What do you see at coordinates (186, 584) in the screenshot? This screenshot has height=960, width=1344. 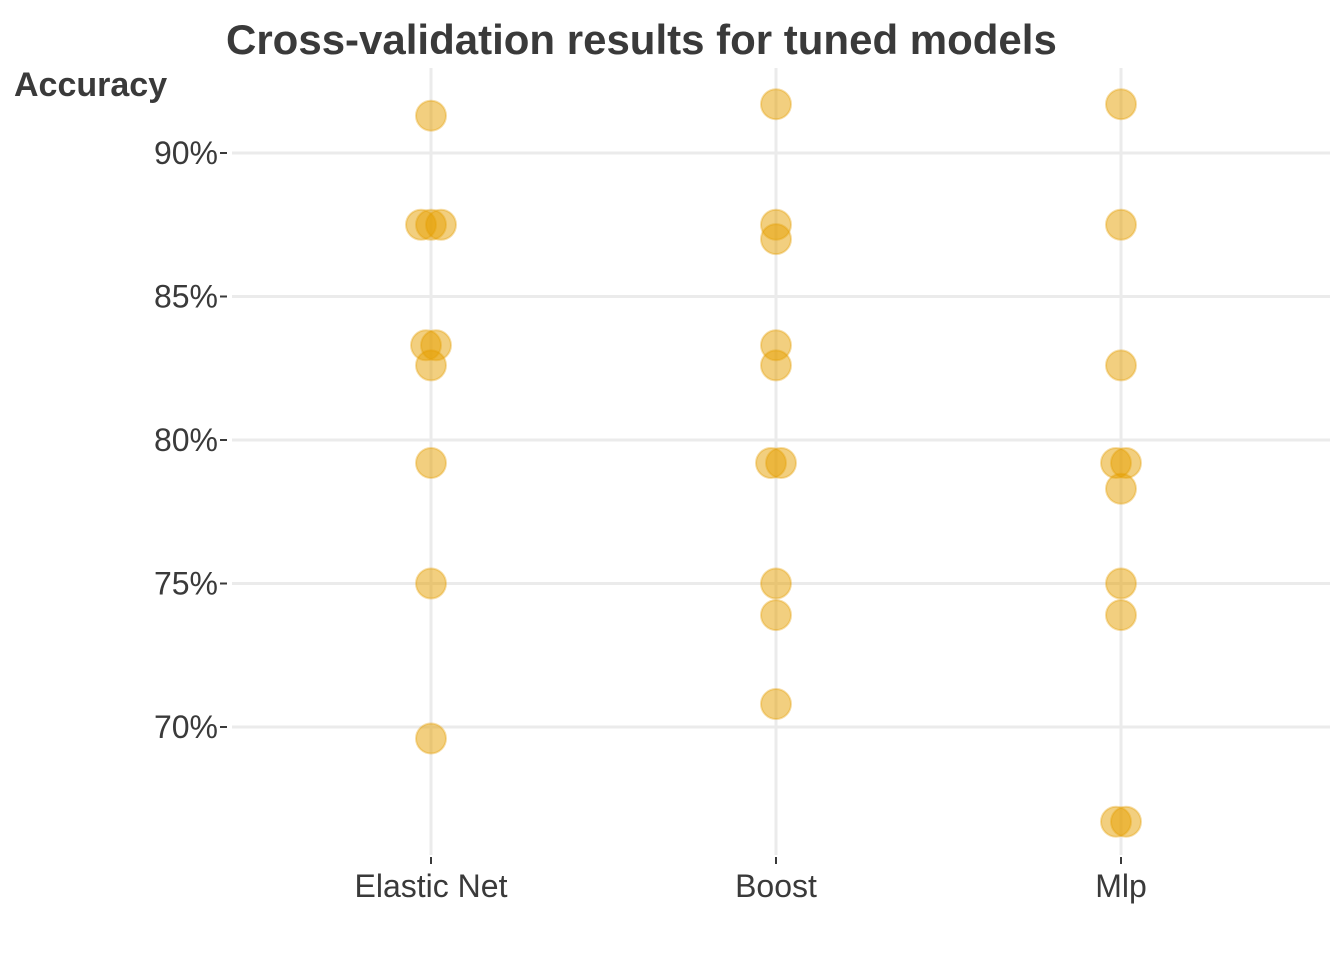 I see `y-tick-label: 75%` at bounding box center [186, 584].